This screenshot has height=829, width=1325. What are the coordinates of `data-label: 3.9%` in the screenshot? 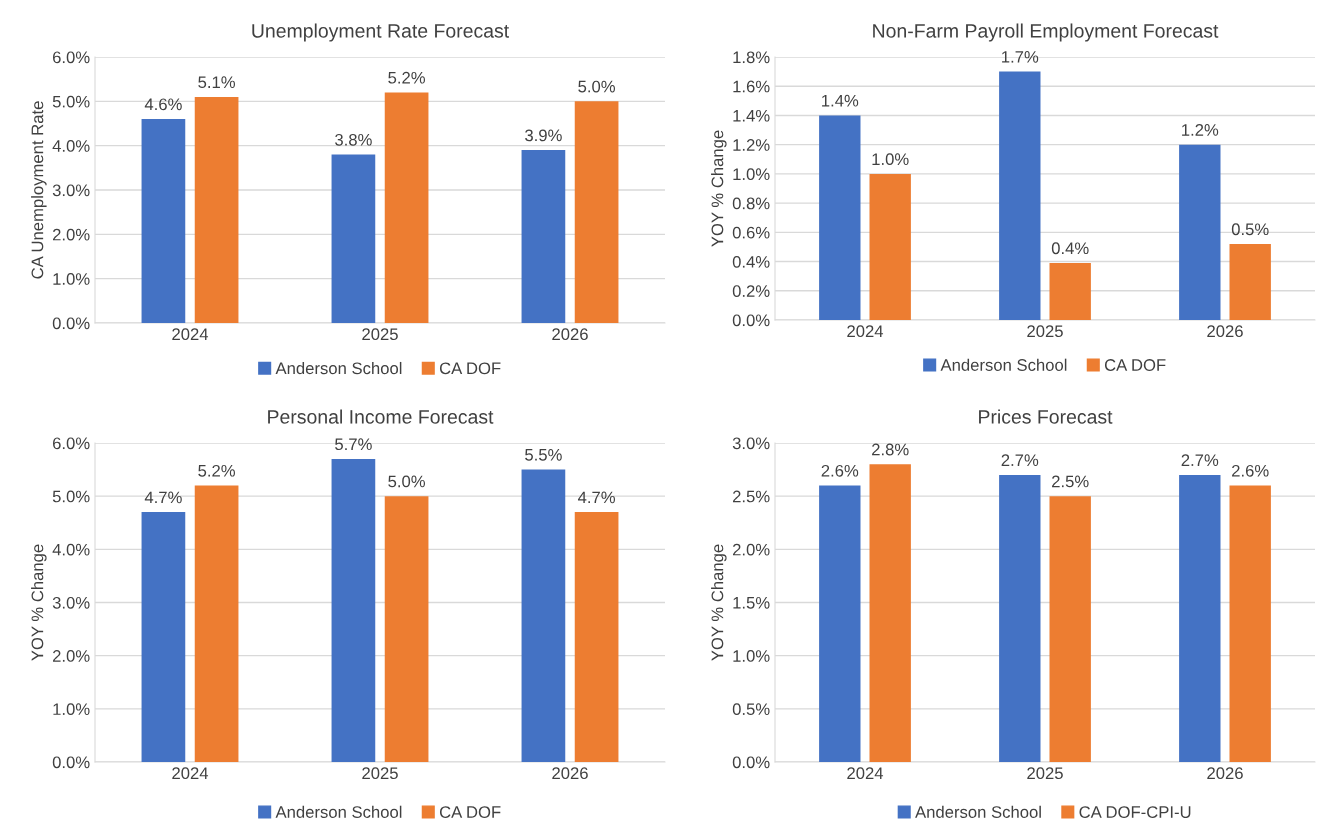 It's located at (543, 135).